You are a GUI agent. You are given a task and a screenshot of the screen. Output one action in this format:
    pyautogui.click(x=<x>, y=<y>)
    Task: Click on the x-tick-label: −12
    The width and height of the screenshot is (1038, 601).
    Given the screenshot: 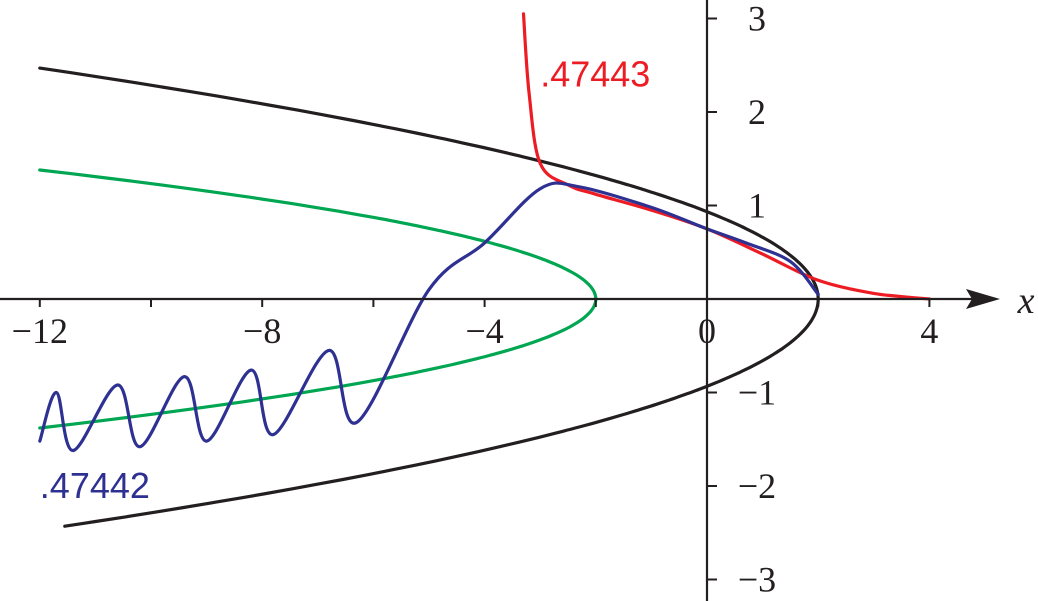 What is the action you would take?
    pyautogui.click(x=40, y=331)
    